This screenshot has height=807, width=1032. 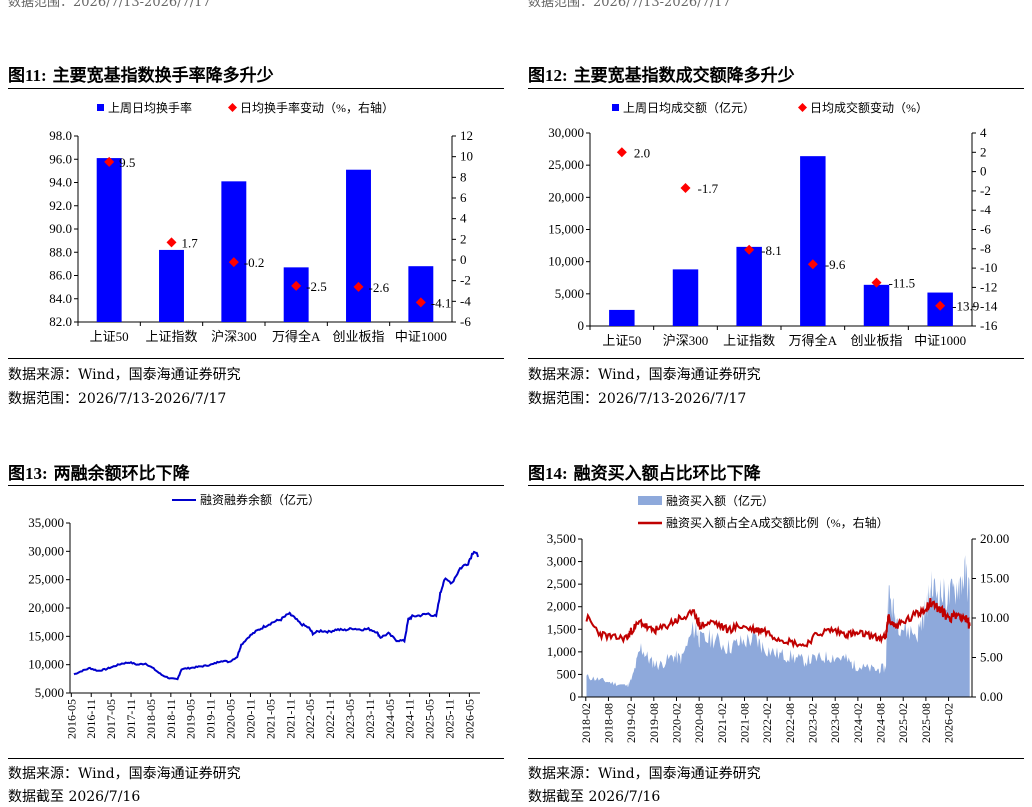 I want to click on x-tick-label: 2020-11, so click(x=250, y=719).